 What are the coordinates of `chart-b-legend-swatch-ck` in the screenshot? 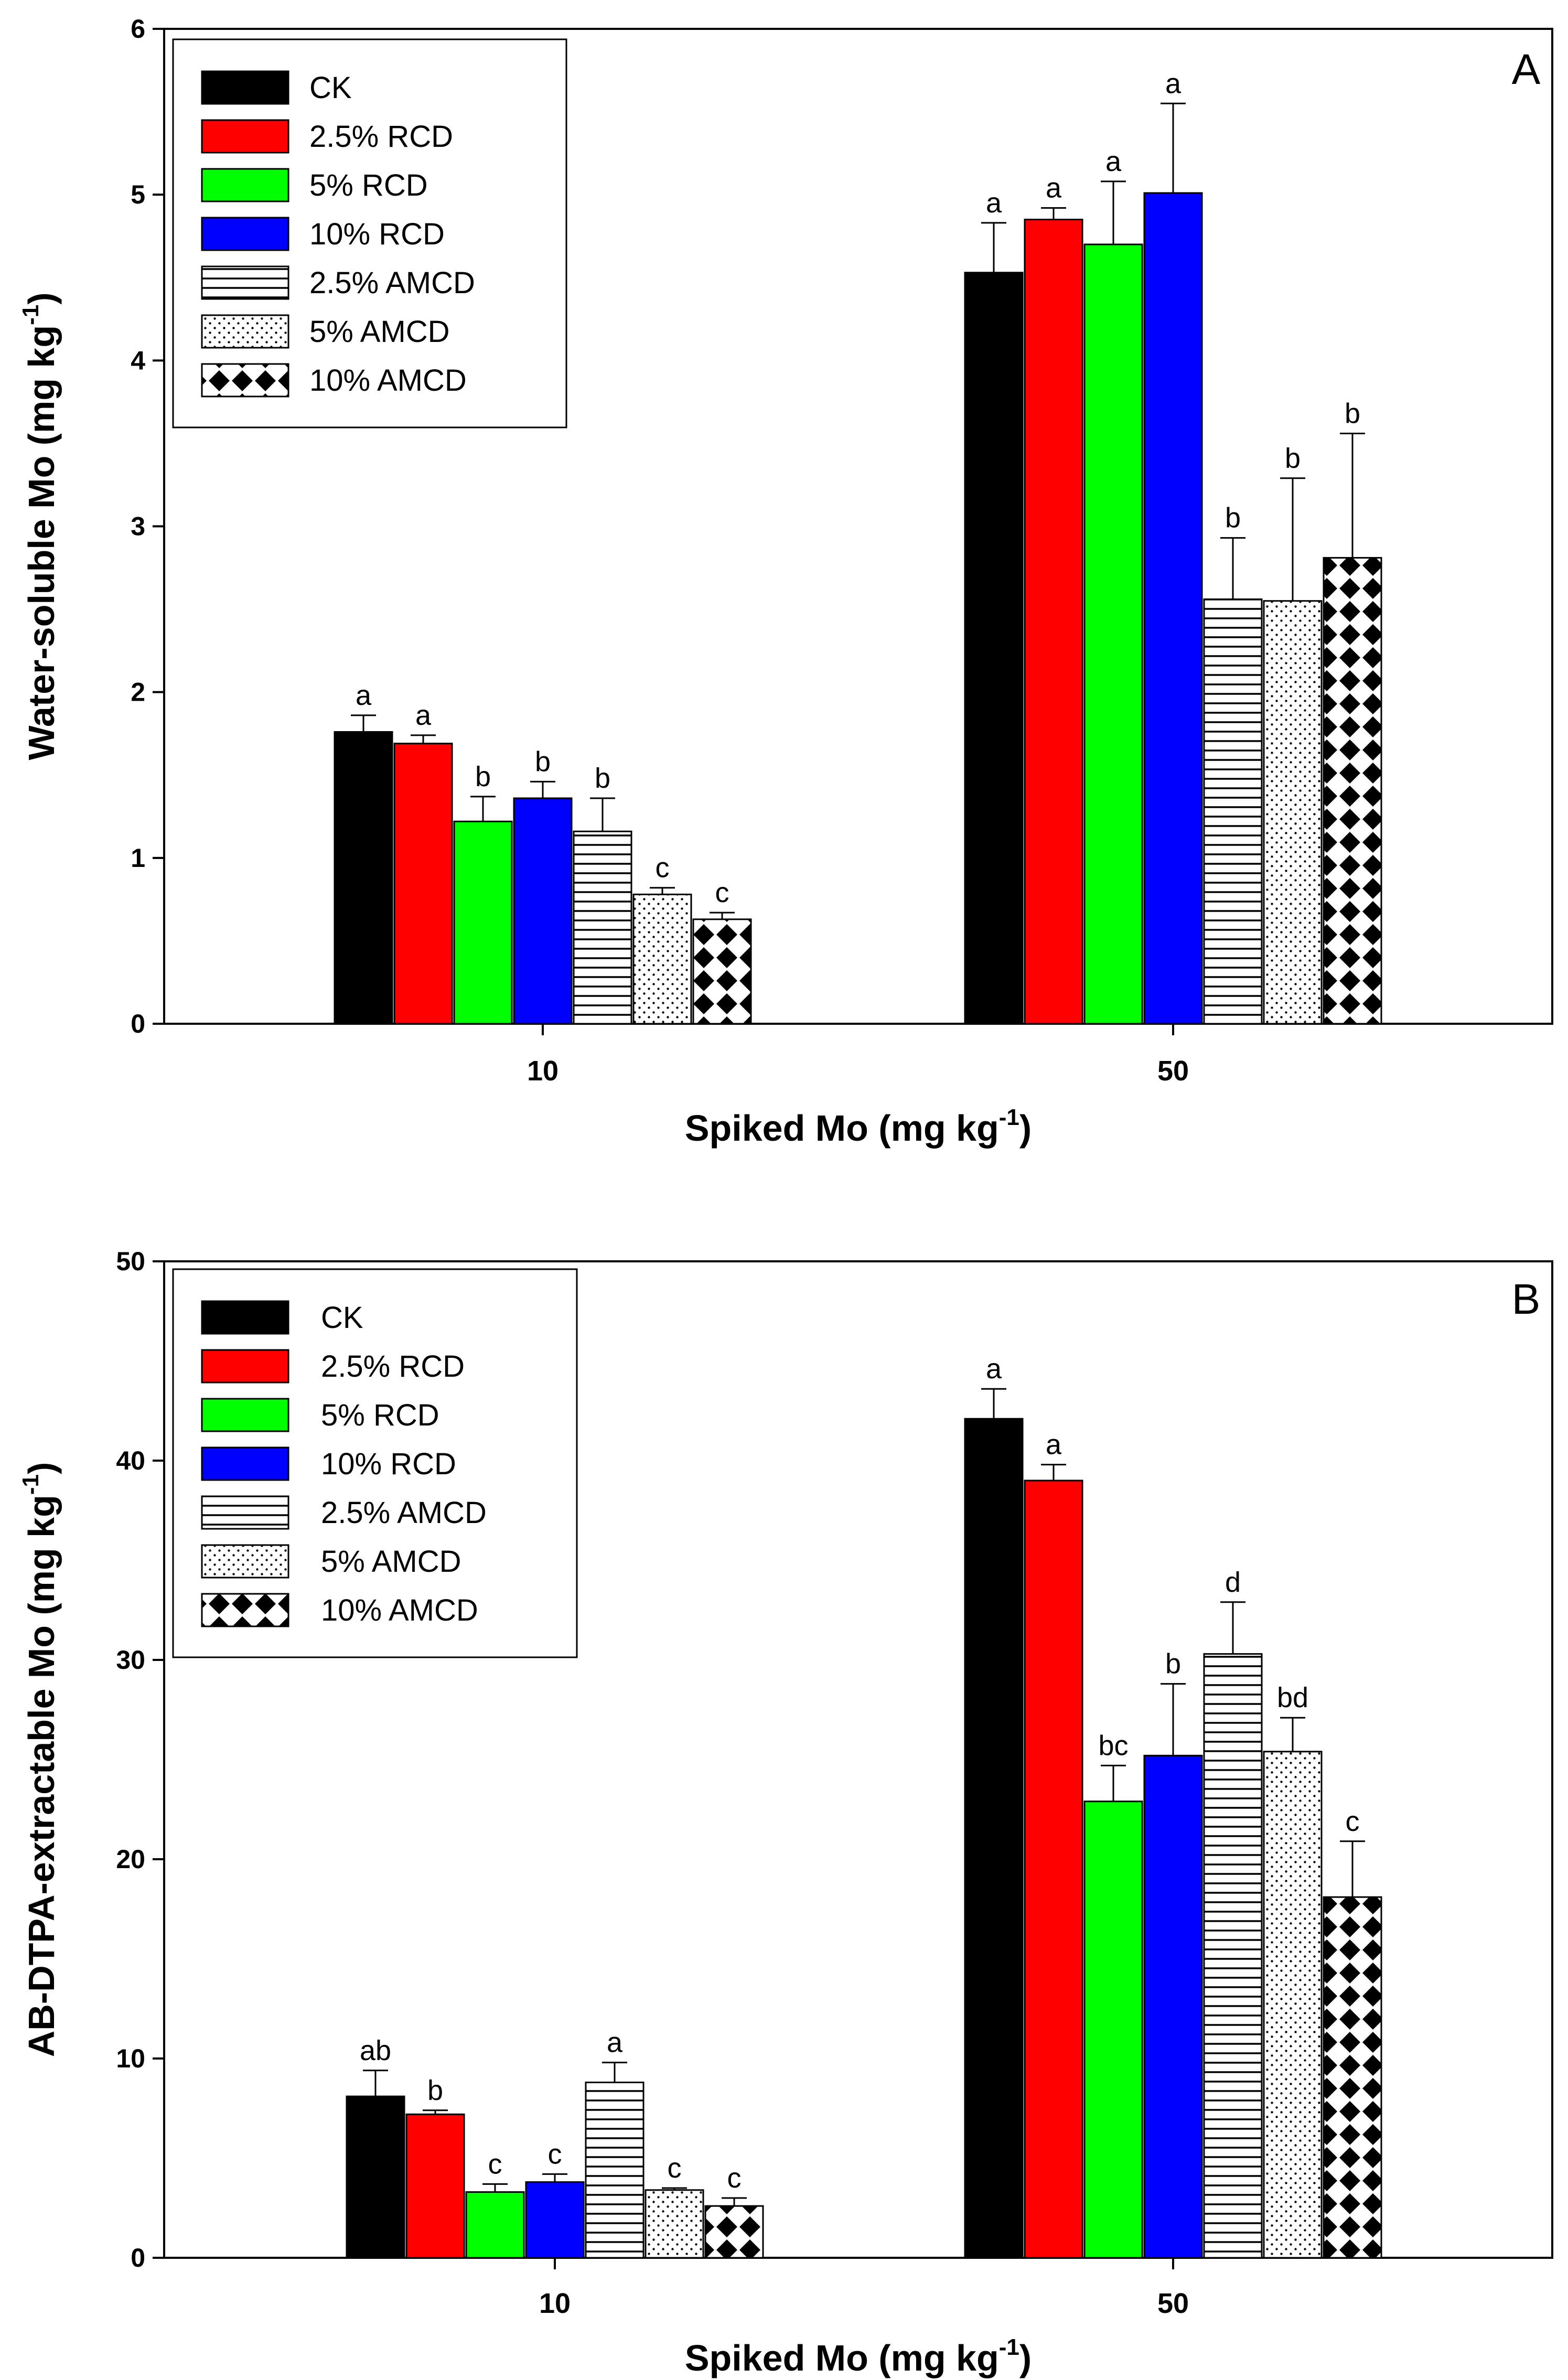 It's located at (245, 1317).